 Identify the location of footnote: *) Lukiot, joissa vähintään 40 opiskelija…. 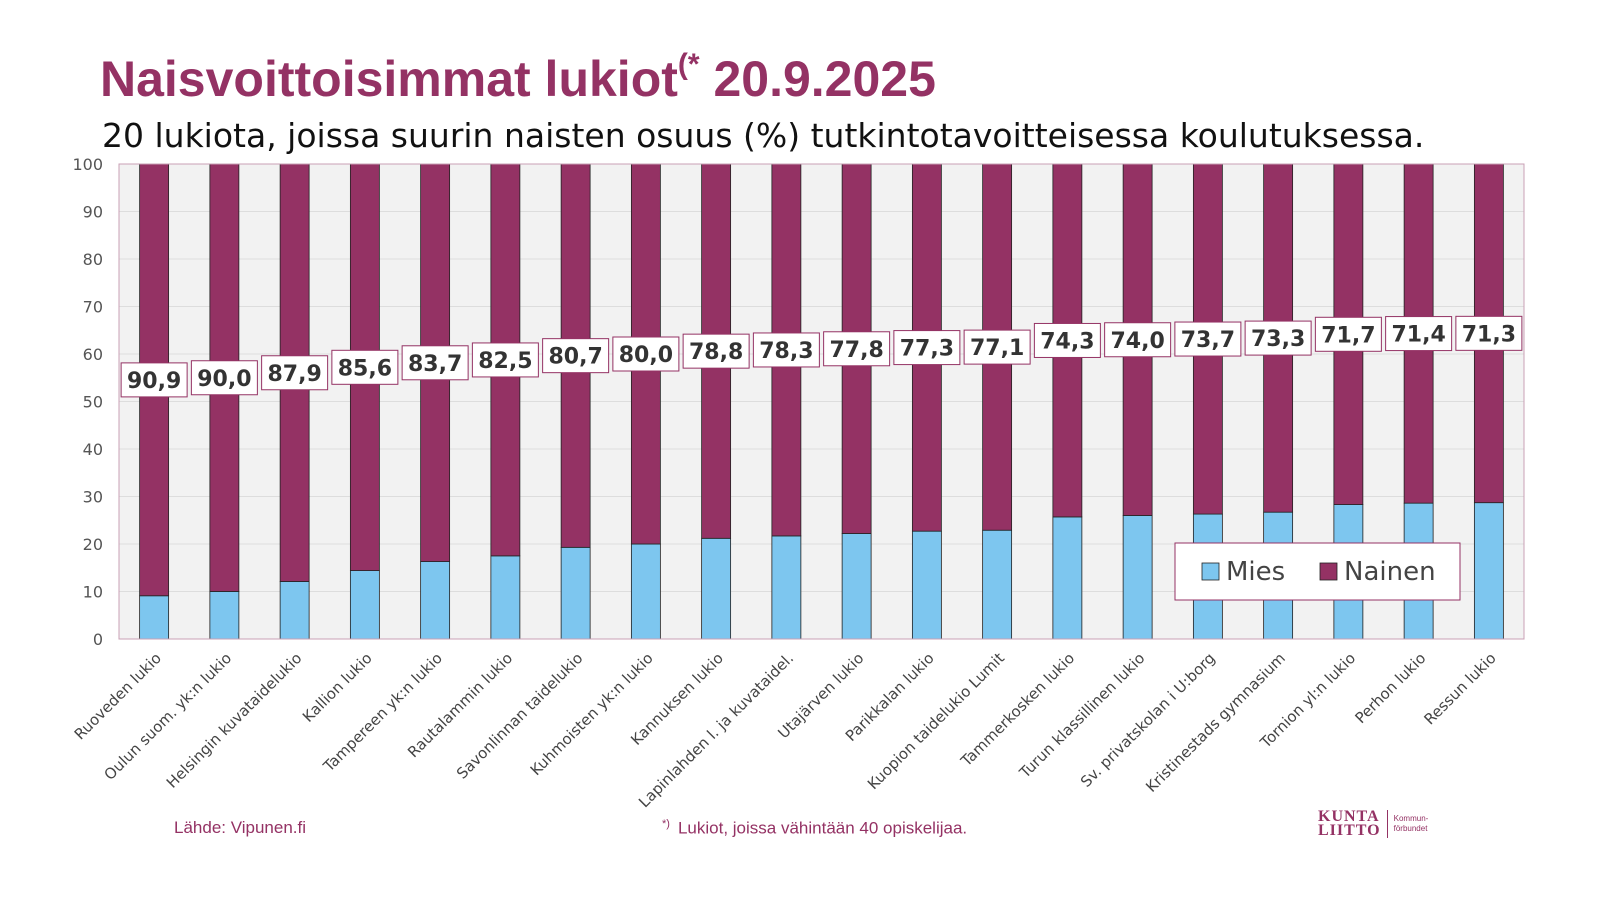
(815, 828).